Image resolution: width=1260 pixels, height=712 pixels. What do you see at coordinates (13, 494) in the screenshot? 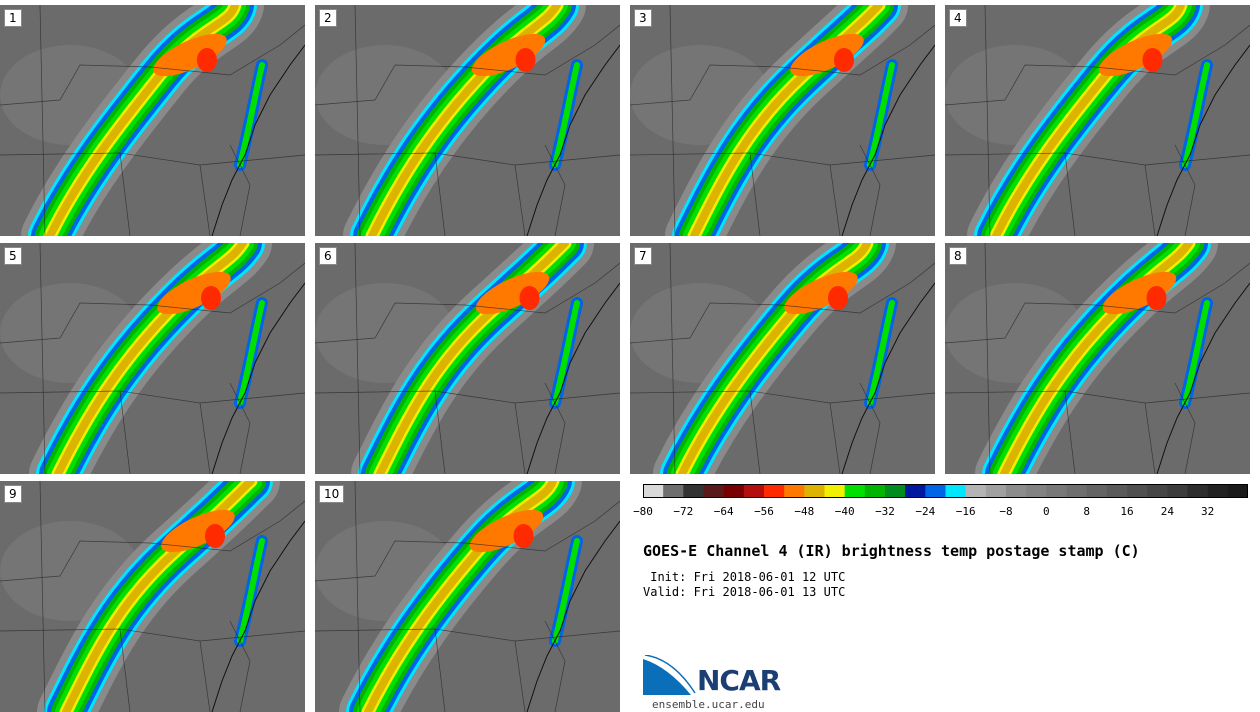
I see `member-number-label: 9` at bounding box center [13, 494].